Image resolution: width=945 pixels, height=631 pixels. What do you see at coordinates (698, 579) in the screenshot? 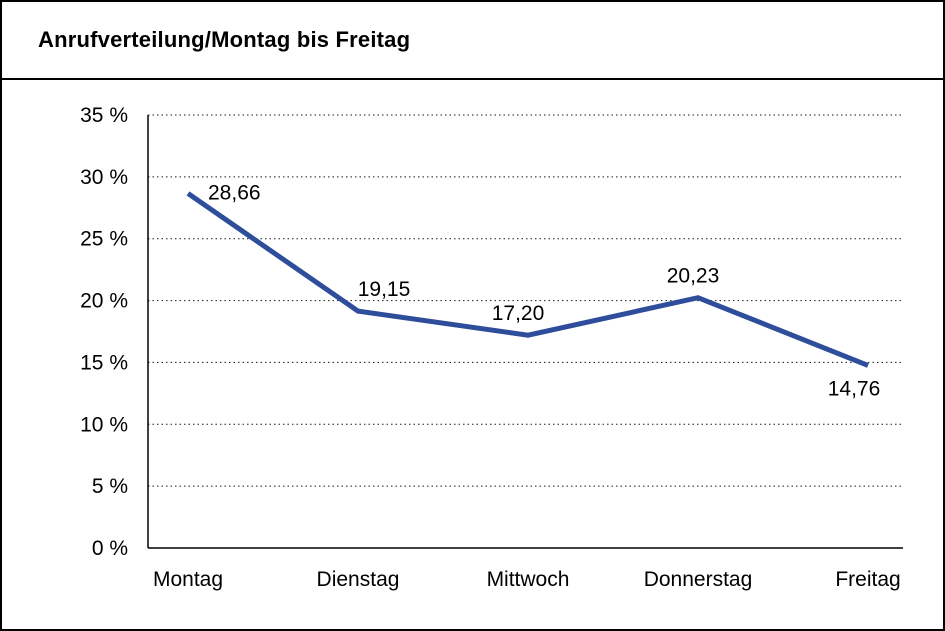
I see `x-axis-category-label: Donnerstag` at bounding box center [698, 579].